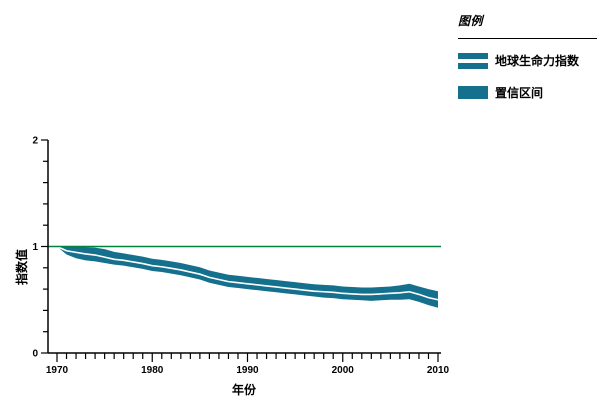  I want to click on confidence-band-swatch, so click(473, 92).